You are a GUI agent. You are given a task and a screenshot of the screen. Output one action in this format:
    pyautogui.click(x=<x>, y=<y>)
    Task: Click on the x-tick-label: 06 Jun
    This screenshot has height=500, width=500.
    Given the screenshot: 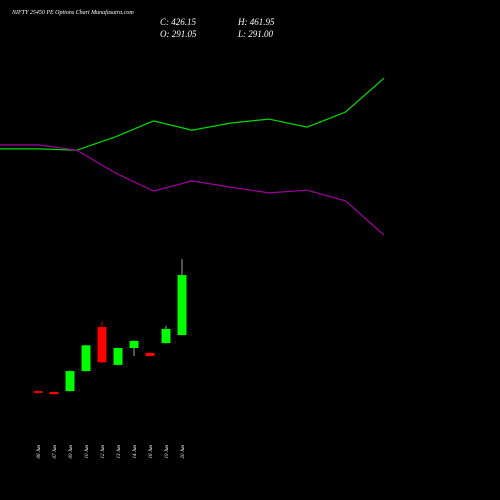 What is the action you would take?
    pyautogui.click(x=39, y=452)
    